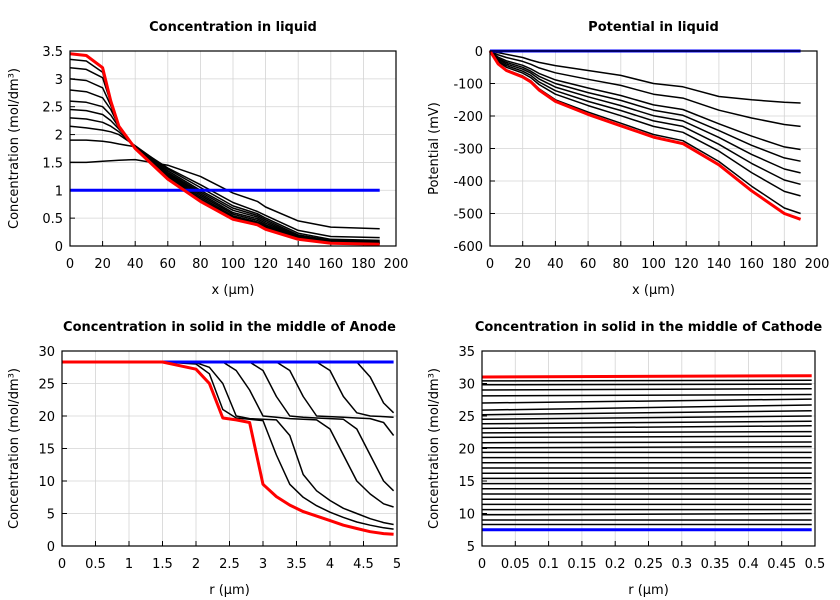 The image size is (840, 600). I want to click on x-tick-label: 0.3, so click(681, 564).